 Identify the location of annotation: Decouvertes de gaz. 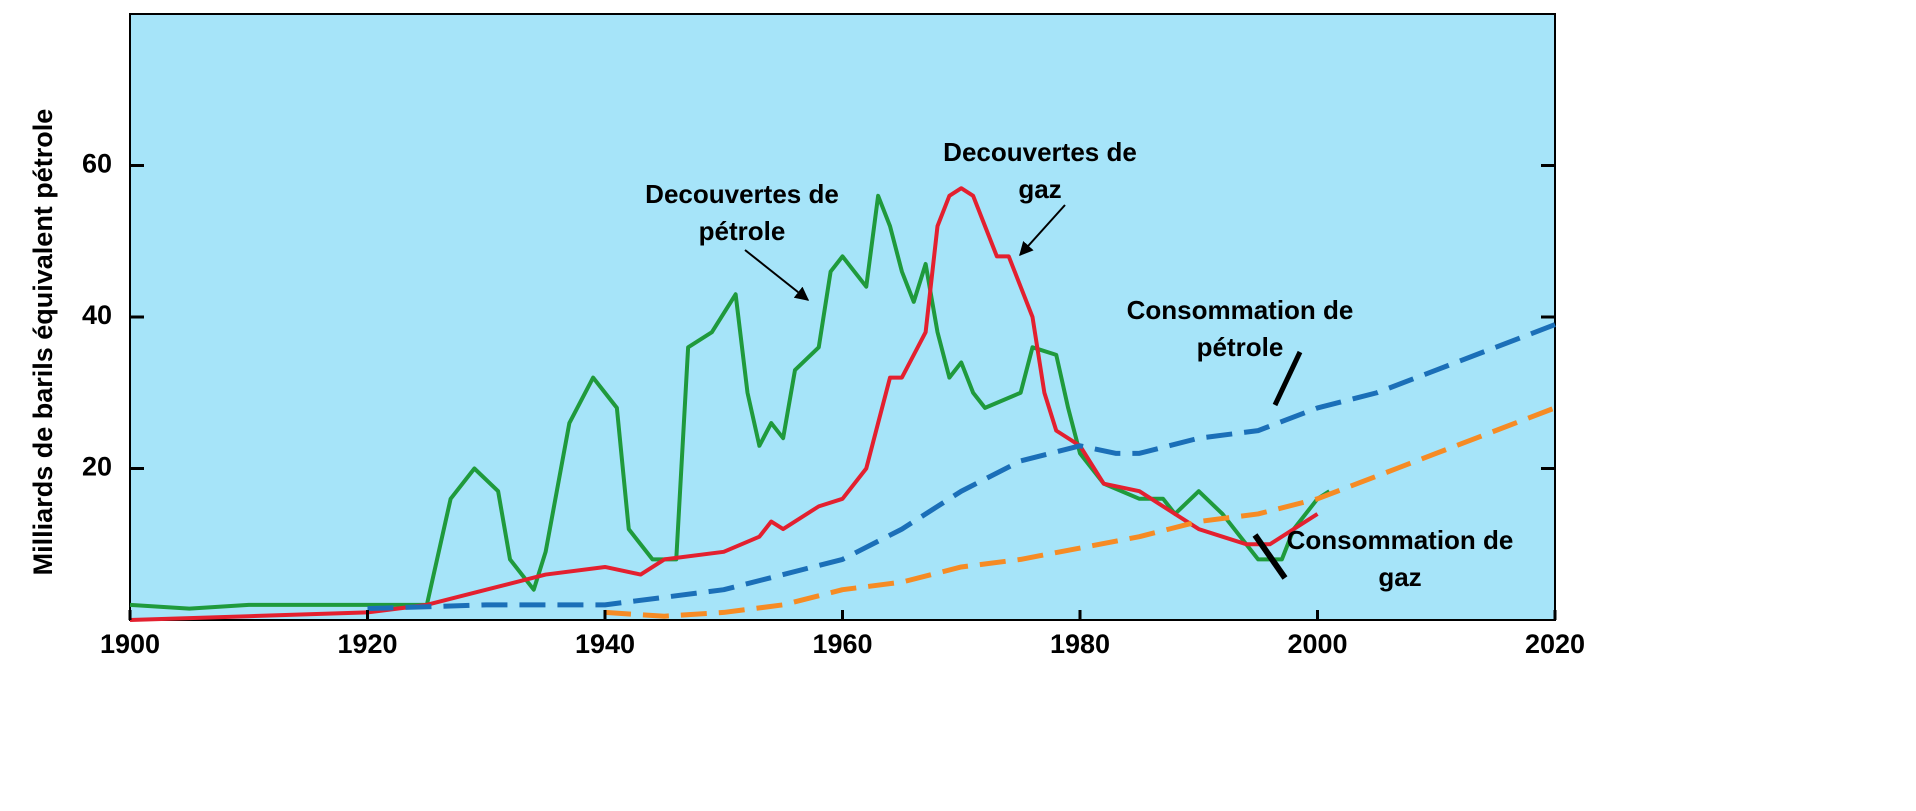
(1040, 170).